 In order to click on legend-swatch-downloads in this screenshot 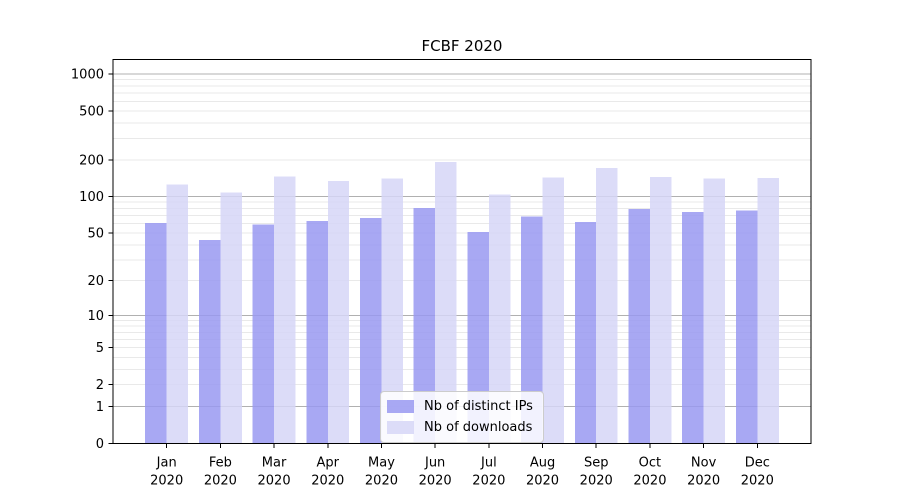, I will do `click(400, 427)`.